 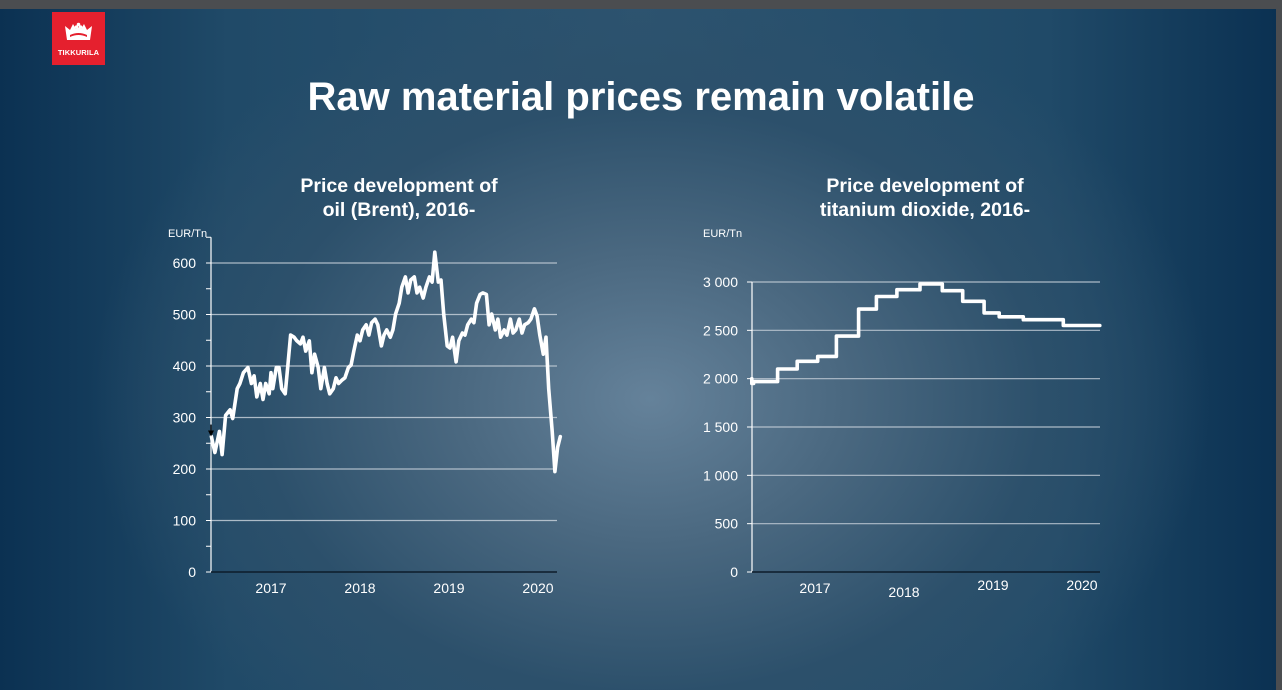 I want to click on start-marker-arrowhead-icon, so click(x=211, y=433).